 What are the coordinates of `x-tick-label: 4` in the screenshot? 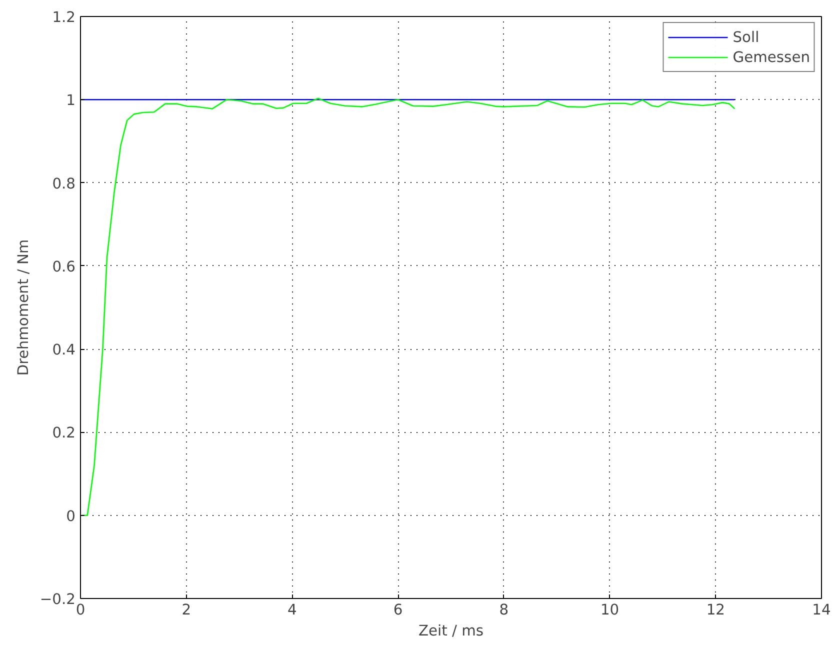 It's located at (292, 610).